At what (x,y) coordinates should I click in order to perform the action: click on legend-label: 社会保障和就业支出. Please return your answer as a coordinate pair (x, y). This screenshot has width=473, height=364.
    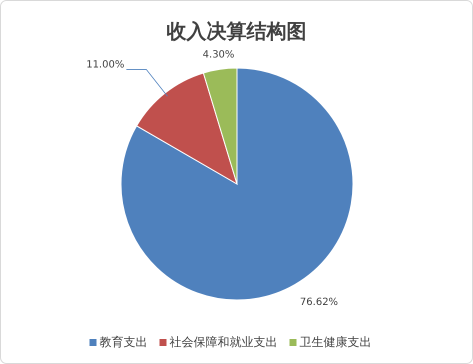
    Looking at the image, I should click on (224, 342).